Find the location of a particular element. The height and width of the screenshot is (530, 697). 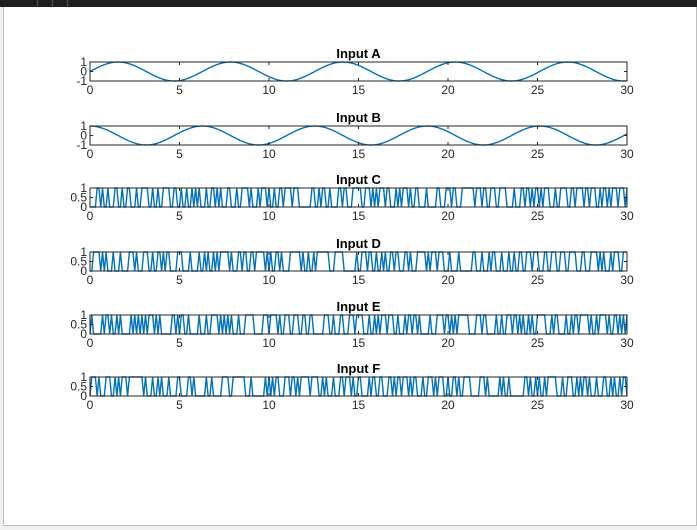

subplot-title: Input B is located at coordinates (358, 117).